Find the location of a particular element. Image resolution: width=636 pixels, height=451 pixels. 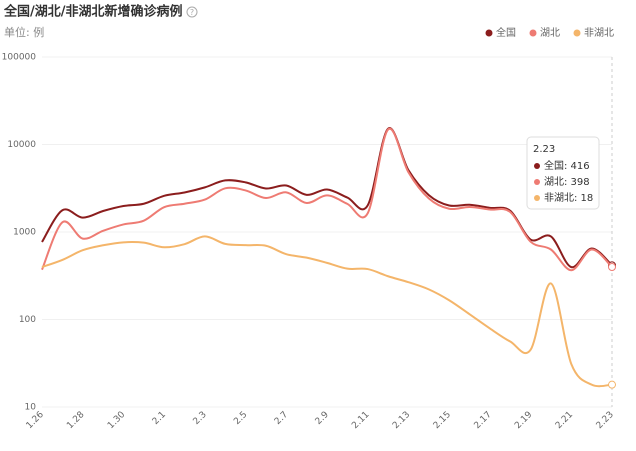

x-tick: 1.28 is located at coordinates (75, 420).